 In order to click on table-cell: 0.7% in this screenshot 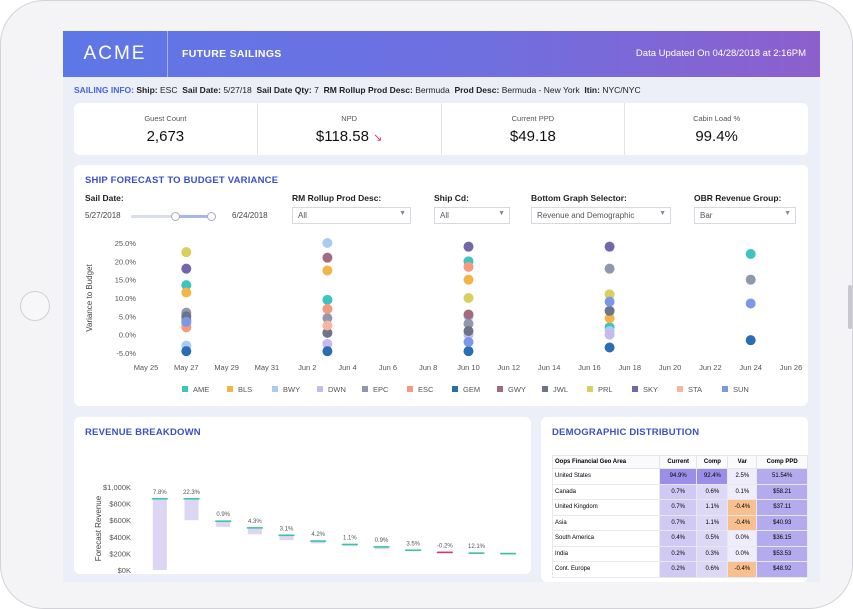, I will do `click(678, 522)`.